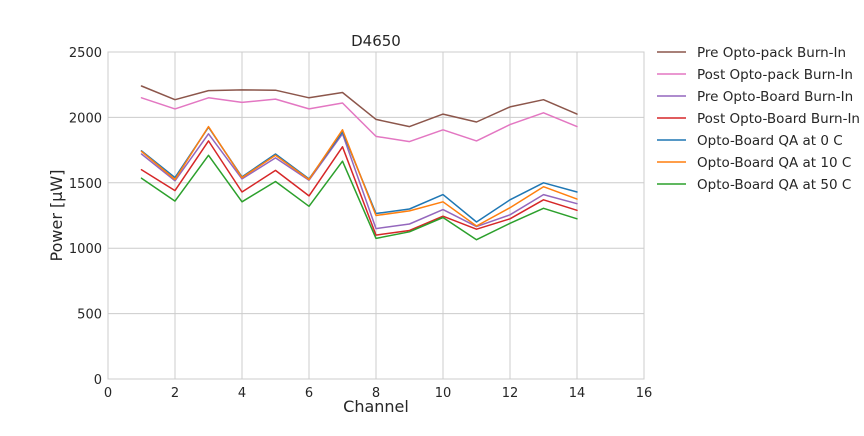 This screenshot has width=864, height=436. What do you see at coordinates (774, 163) in the screenshot?
I see `legend-label: Opto-Board QA at 10 C` at bounding box center [774, 163].